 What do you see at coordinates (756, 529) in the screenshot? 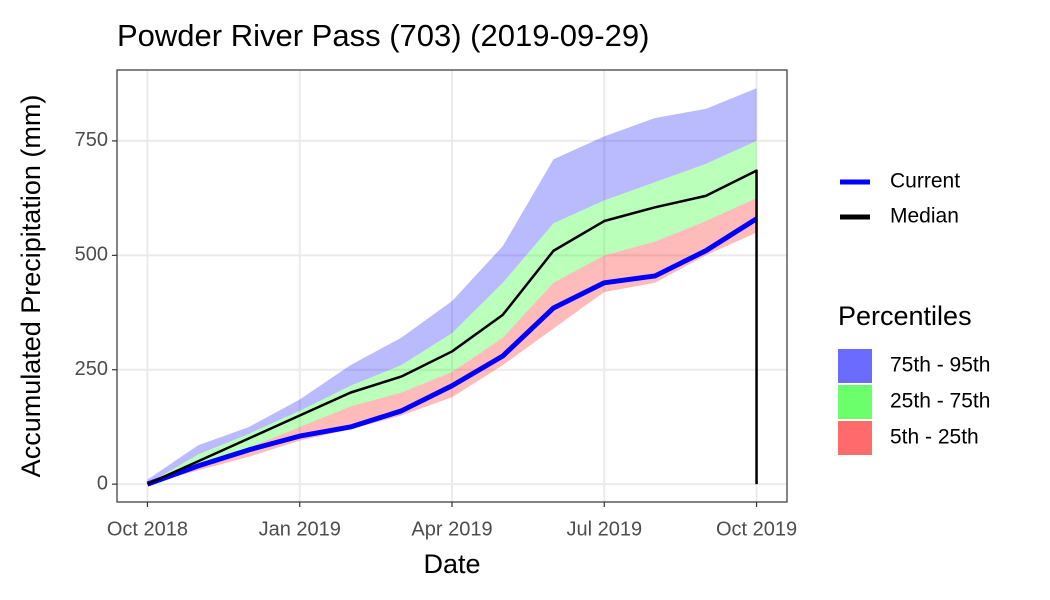
I see `x-tick-label: Oct 2019` at bounding box center [756, 529].